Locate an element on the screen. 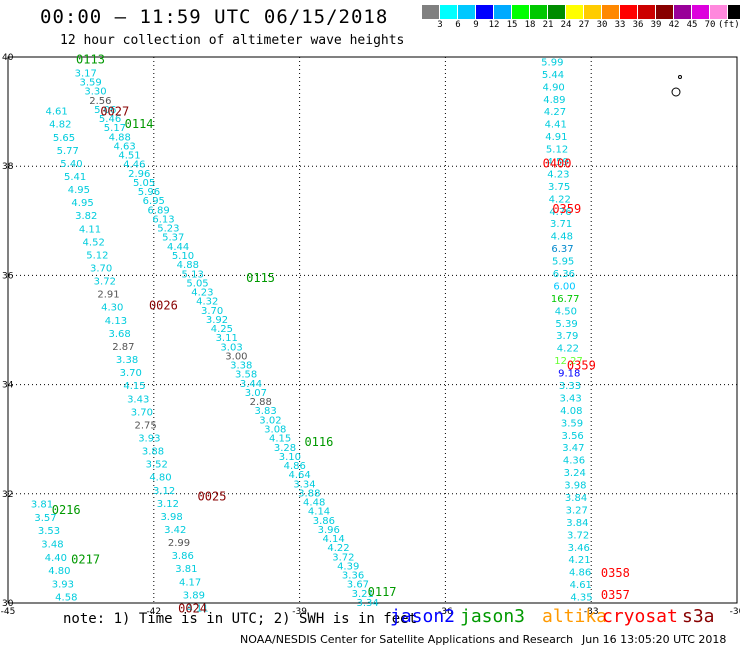 The height and width of the screenshot is (650, 740). wave-height-value: 2.91 is located at coordinates (108, 295).